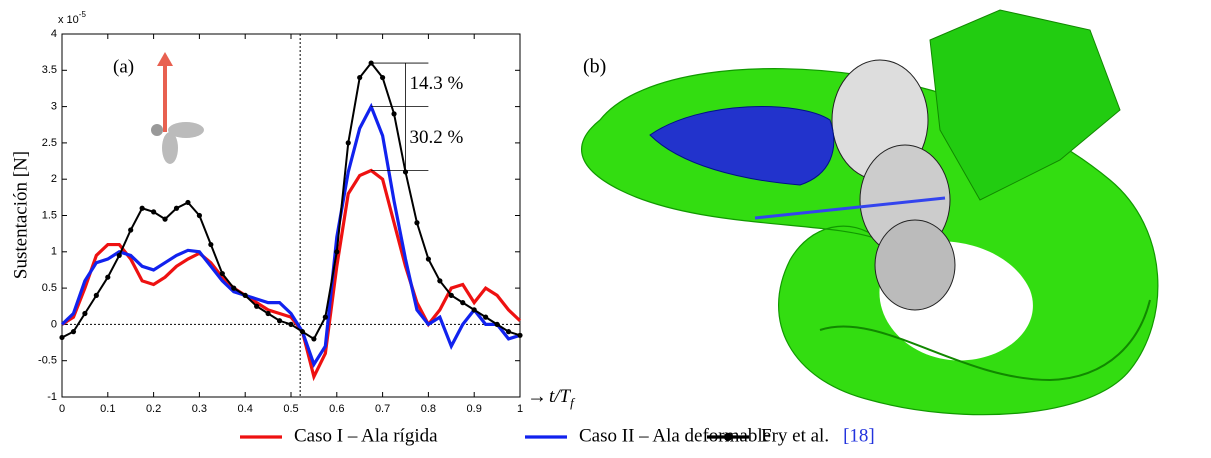  Describe the element at coordinates (1025, 105) in the screenshot. I see `wake-fragments` at that location.